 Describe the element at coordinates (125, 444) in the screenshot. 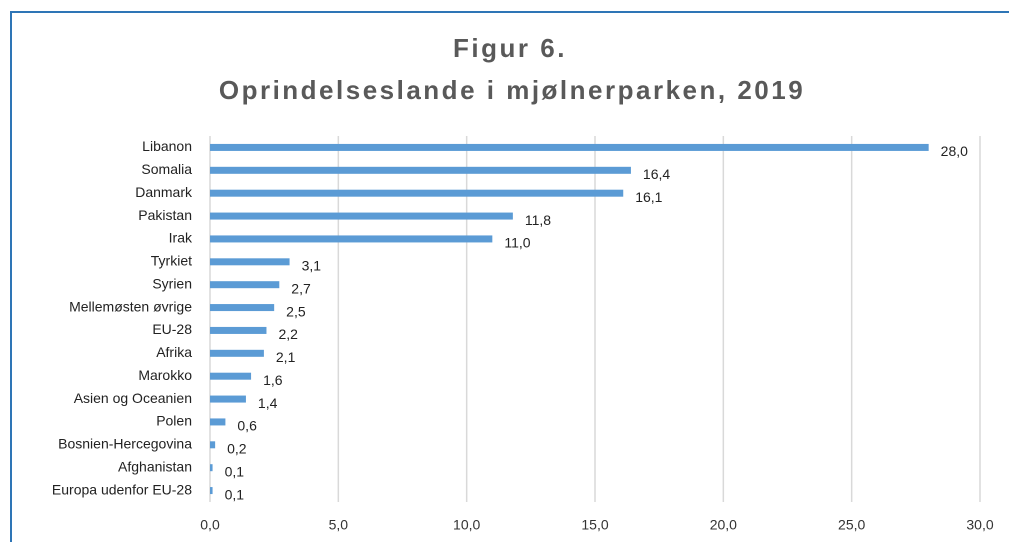

I see `y-tick-label: Bosnien-Hercegovina` at that location.